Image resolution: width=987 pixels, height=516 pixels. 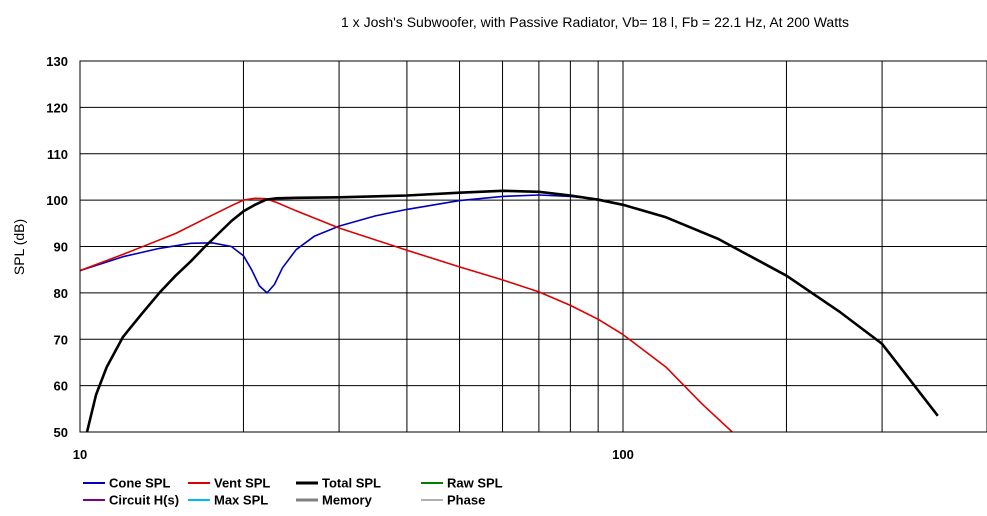 I want to click on y-tick-labels: 130 120 110 100 90 80 70 60 50, so click(x=57, y=247).